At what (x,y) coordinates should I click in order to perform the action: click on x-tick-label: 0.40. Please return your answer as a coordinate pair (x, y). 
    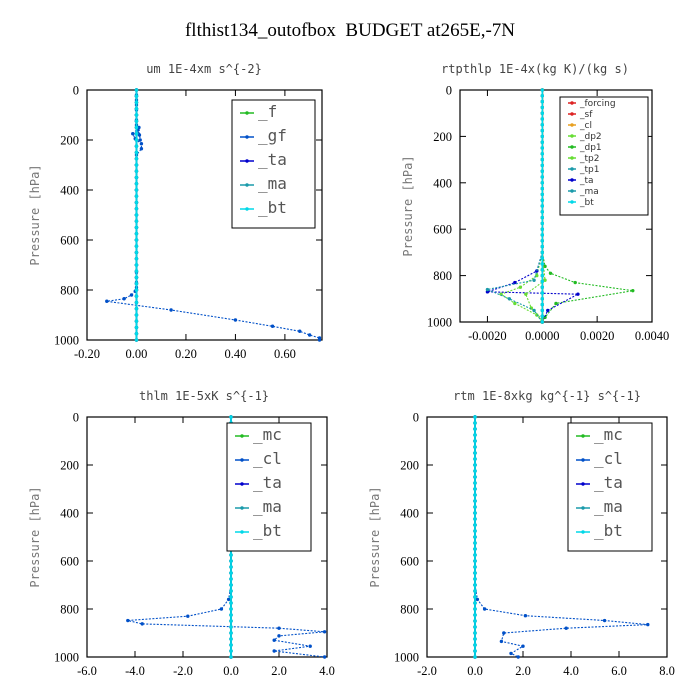
    Looking at the image, I should click on (235, 354).